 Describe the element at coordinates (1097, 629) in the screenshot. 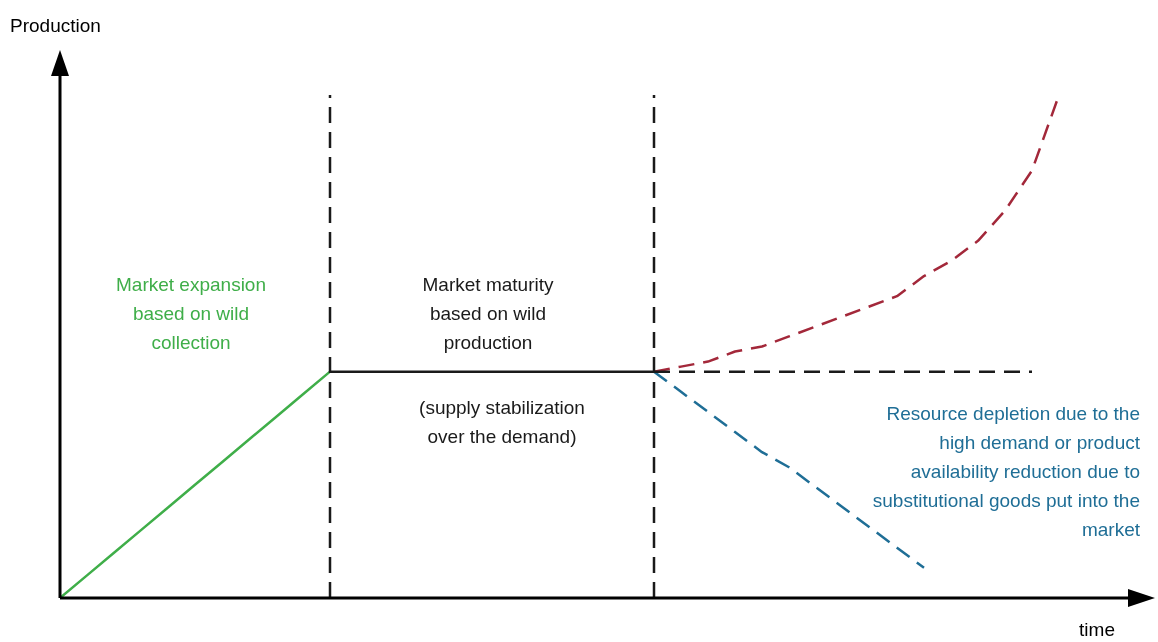

I see `x-axis-title: time` at that location.